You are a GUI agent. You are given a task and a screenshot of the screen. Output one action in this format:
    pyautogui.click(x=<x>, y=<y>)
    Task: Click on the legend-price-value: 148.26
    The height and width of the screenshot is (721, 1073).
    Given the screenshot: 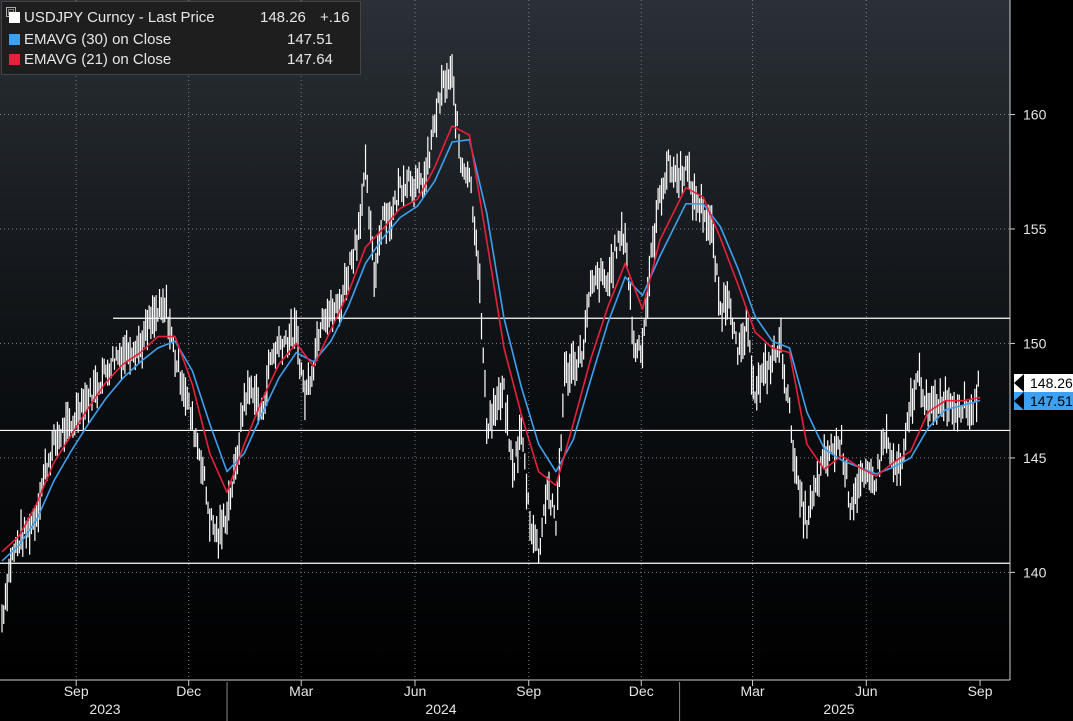 What is the action you would take?
    pyautogui.click(x=283, y=17)
    